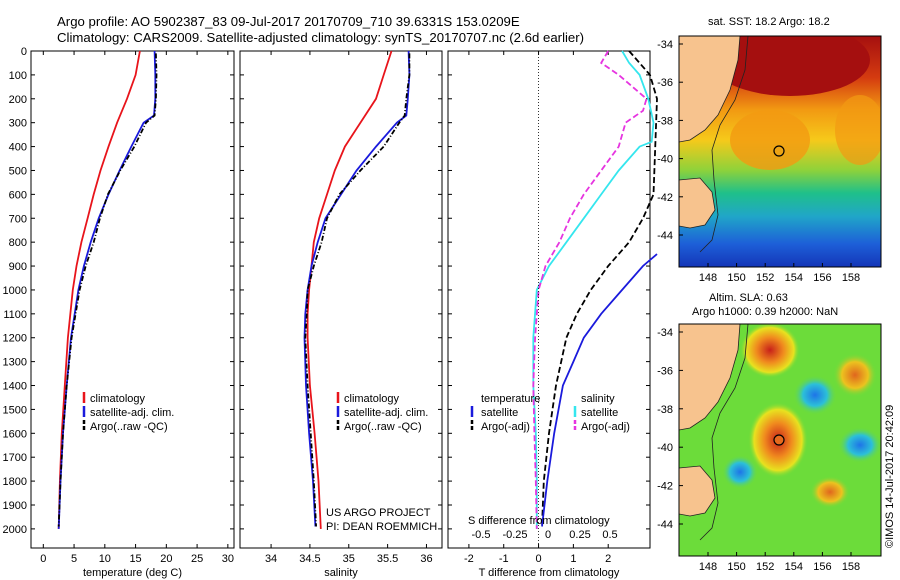  Describe the element at coordinates (765, 312) in the screenshot. I see `sla-map-subtitle: Argo h1000: 0.39 h2000: NaN` at that location.